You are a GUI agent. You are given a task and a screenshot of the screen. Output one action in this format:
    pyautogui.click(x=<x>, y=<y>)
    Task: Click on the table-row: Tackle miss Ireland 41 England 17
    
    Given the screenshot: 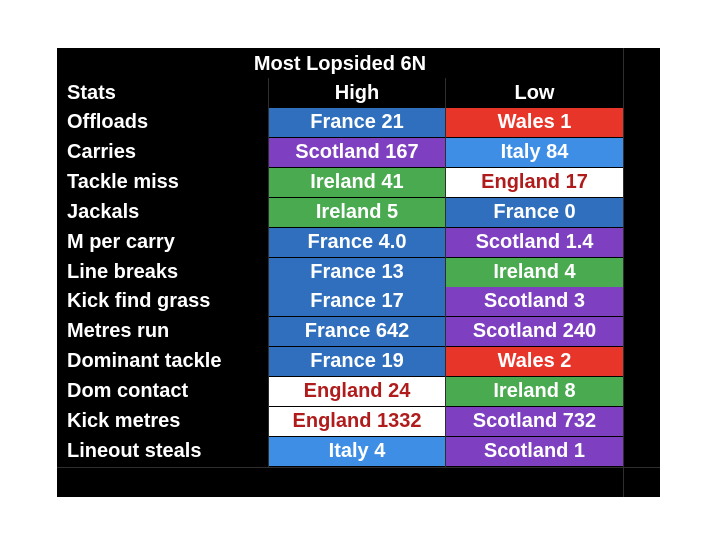 What is the action you would take?
    pyautogui.click(x=358, y=182)
    